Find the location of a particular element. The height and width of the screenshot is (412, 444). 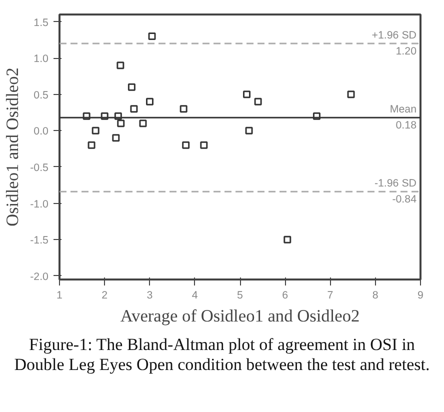

y-tick-label: -1.5 is located at coordinates (39, 240).